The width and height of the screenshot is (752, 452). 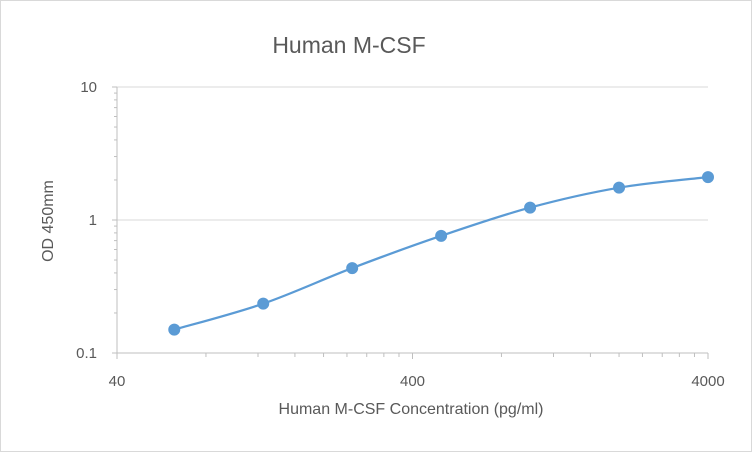 I want to click on x-tick-label: 40, so click(x=117, y=381).